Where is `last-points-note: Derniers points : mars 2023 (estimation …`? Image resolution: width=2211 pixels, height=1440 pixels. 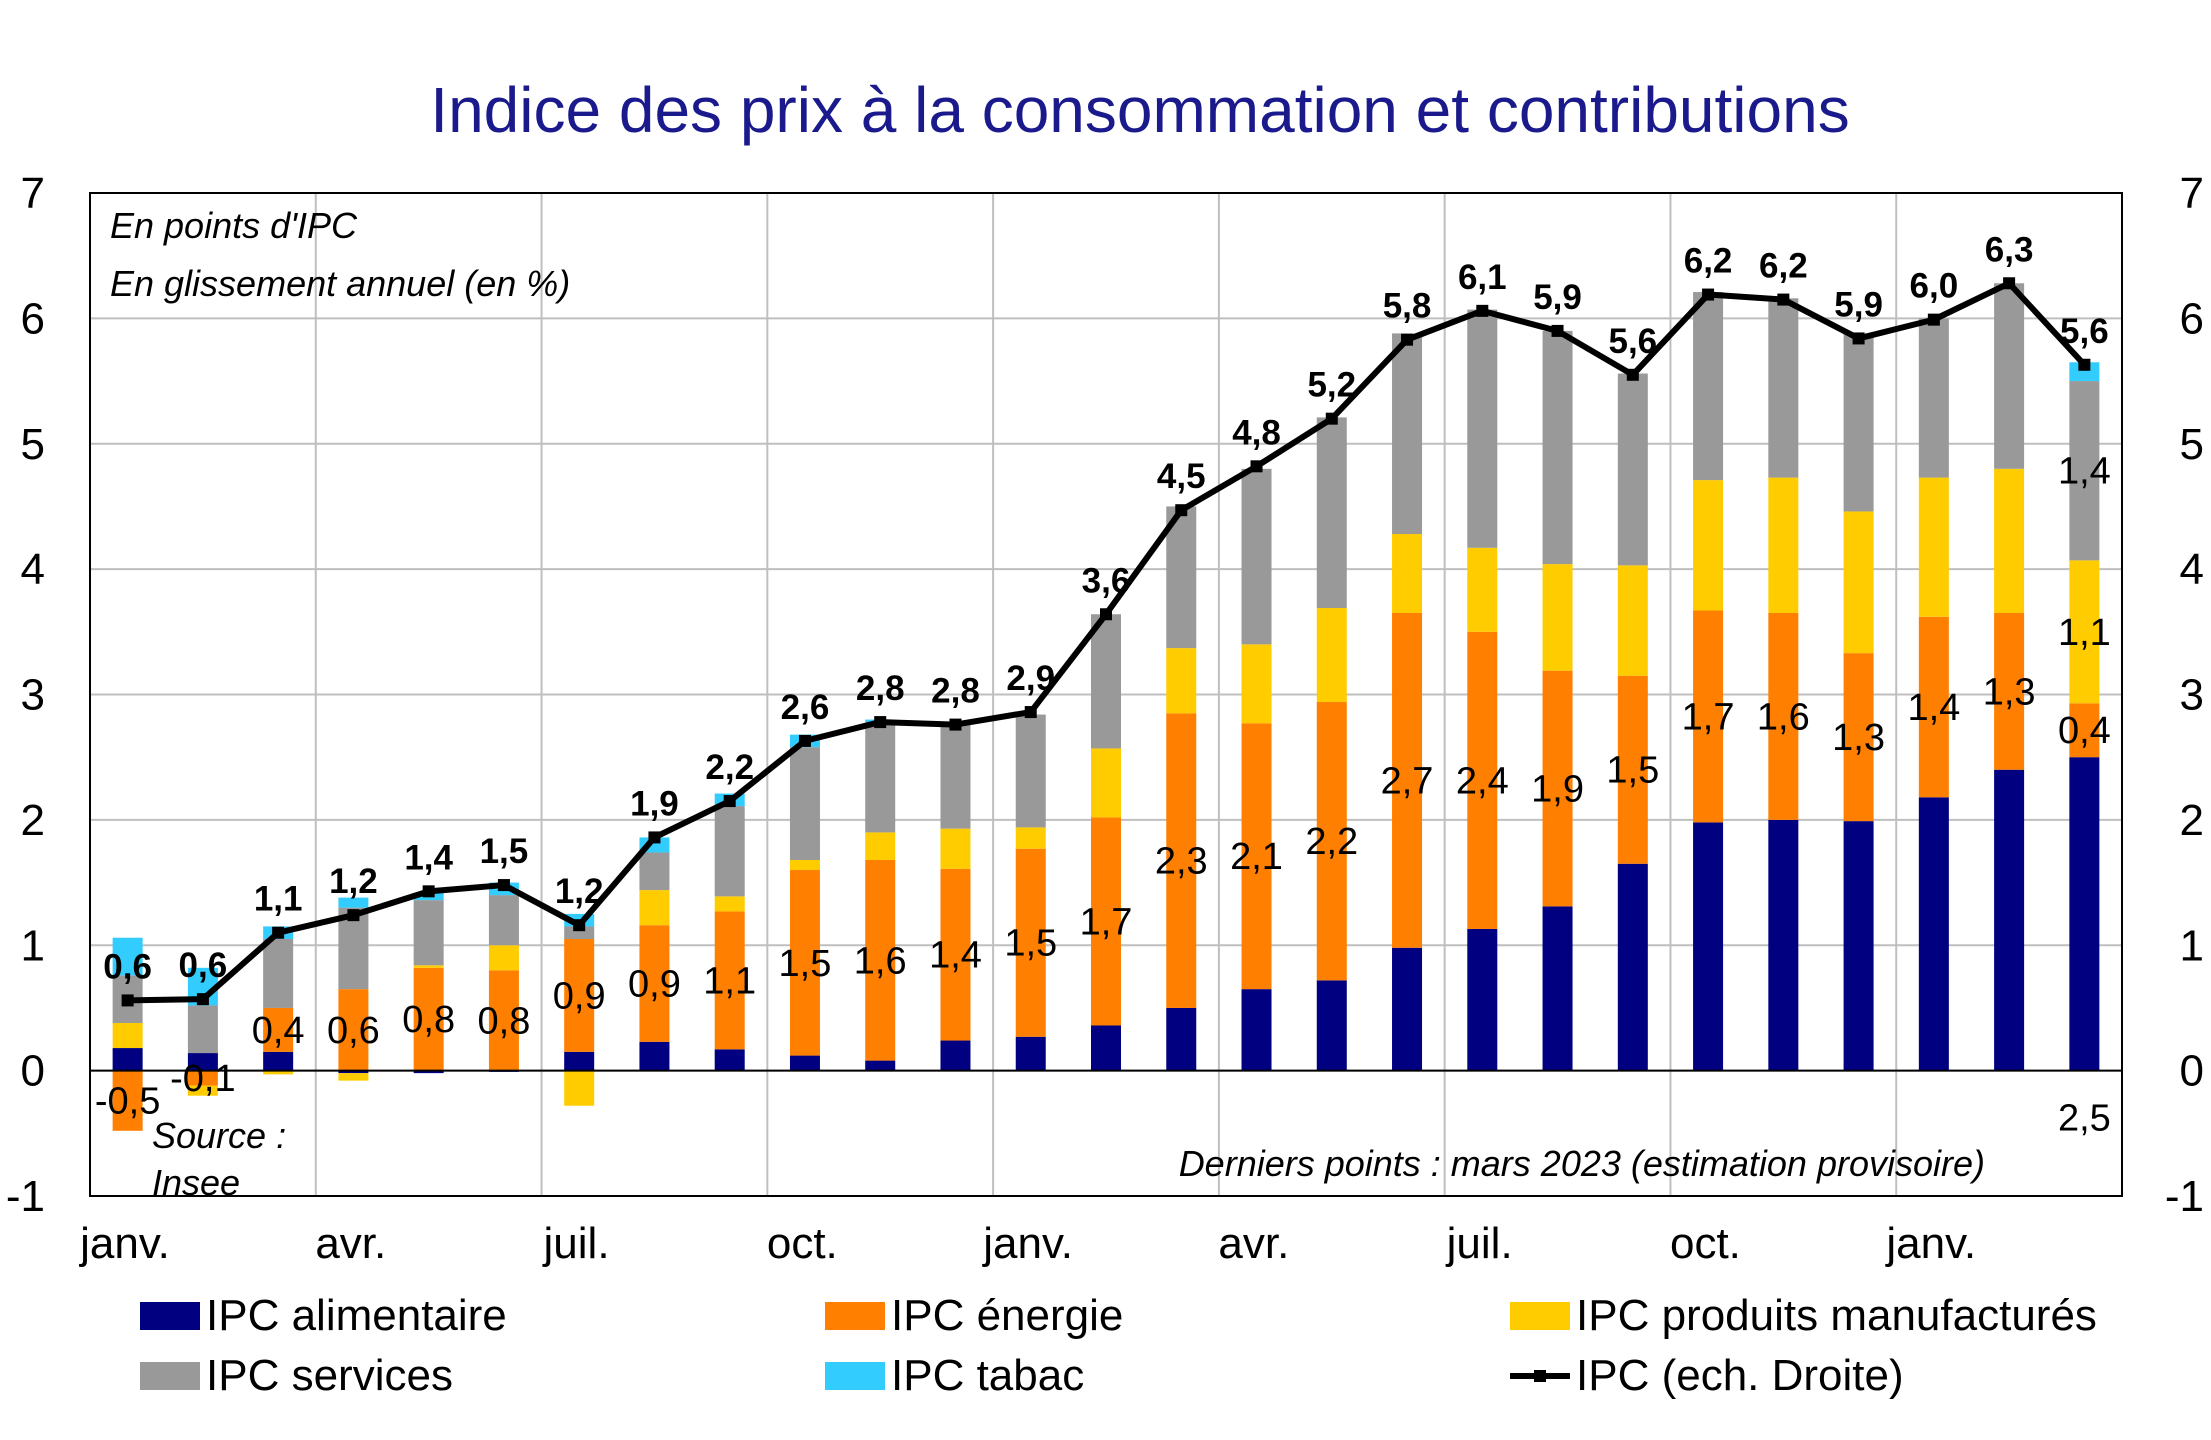 last-points-note: Derniers points : mars 2023 (estimation … is located at coordinates (1582, 1163).